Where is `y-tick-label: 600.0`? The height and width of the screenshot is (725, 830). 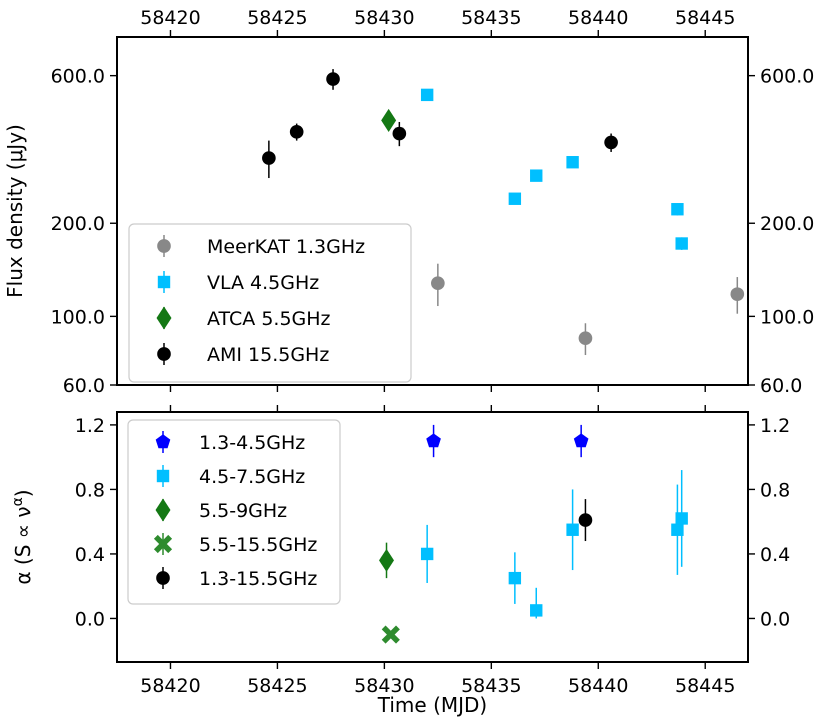 y-tick-label: 600.0 is located at coordinates (78, 77).